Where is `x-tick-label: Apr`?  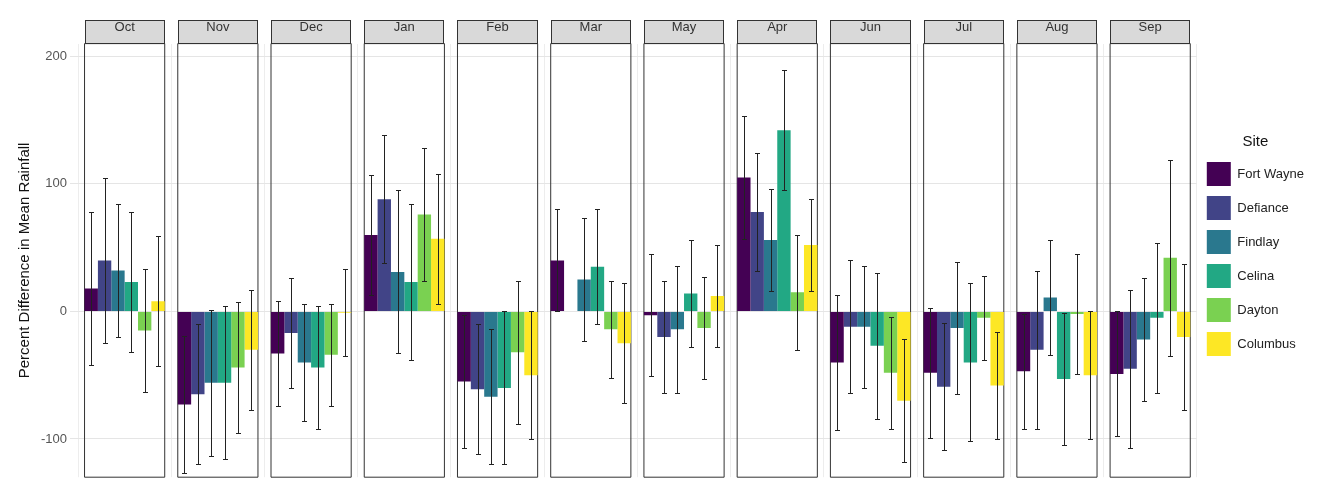
x-tick-label: Apr is located at coordinates (778, 27).